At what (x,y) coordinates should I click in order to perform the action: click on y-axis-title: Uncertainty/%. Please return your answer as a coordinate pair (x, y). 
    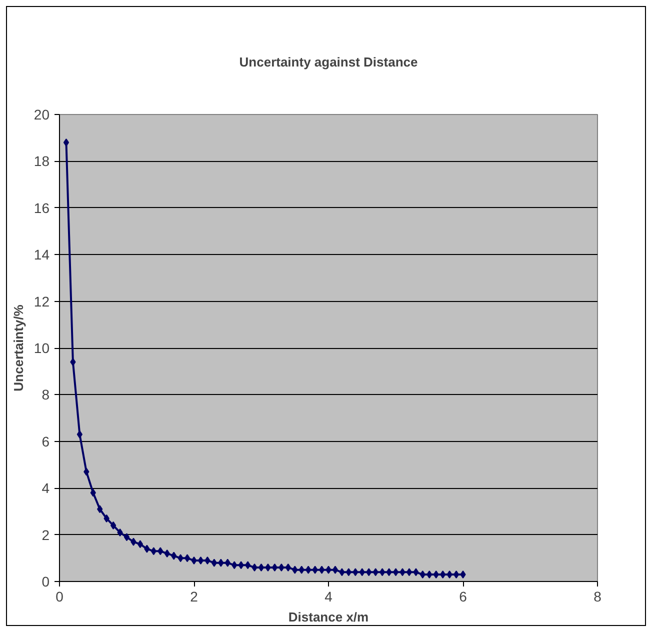
    Looking at the image, I should click on (18, 348).